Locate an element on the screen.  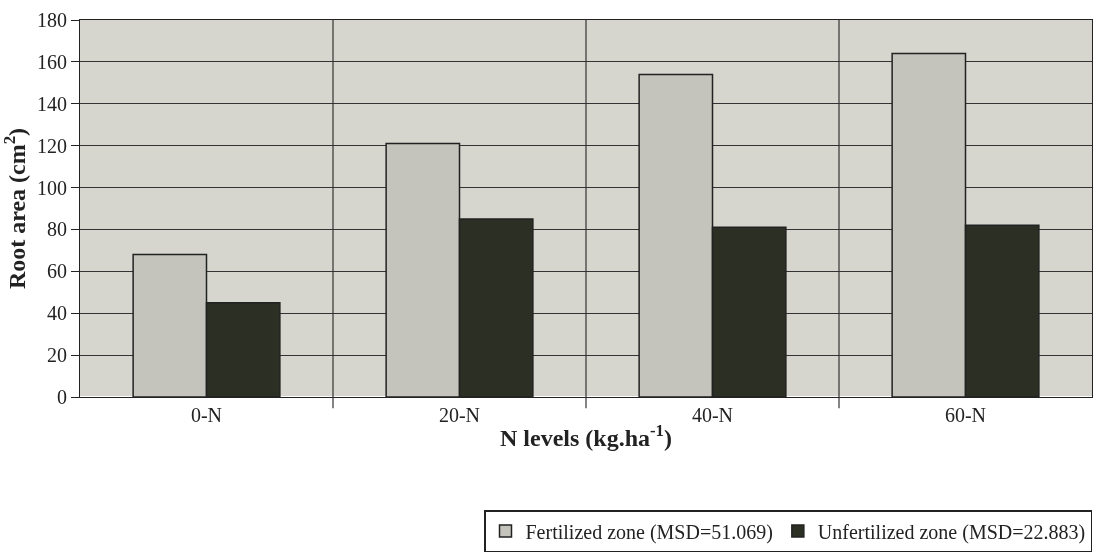
y-tick-label: 100 is located at coordinates (52, 187).